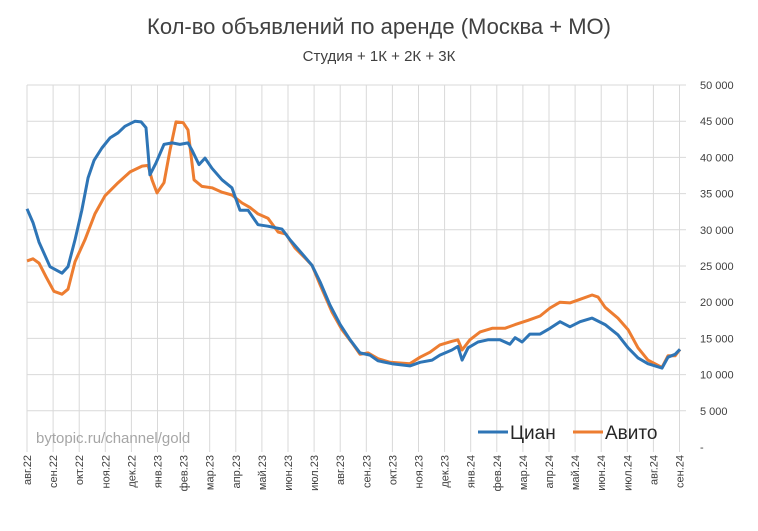 The image size is (758, 531). Describe the element at coordinates (717, 376) in the screenshot. I see `y-tick-label: 10 000` at that location.